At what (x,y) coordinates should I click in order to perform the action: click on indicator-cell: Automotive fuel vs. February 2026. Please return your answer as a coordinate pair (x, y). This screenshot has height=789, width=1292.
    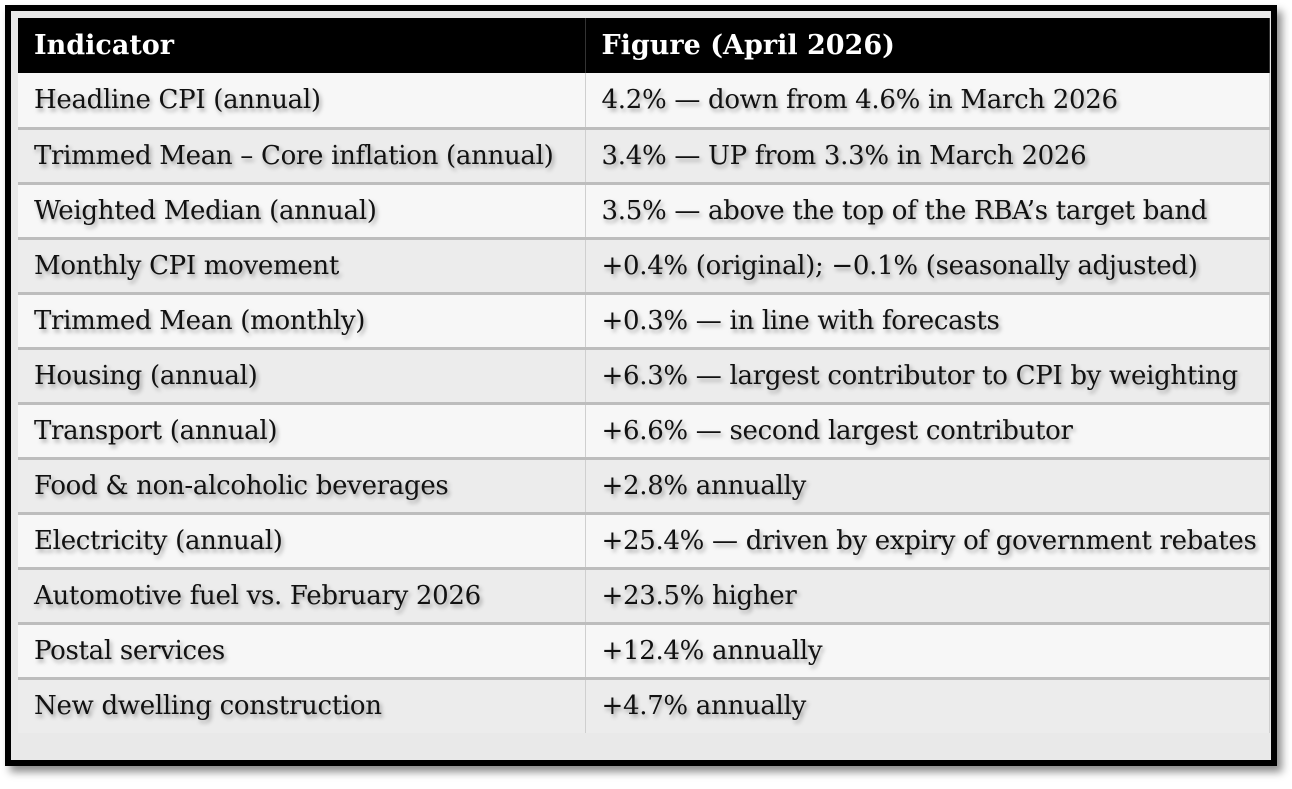
    Looking at the image, I should click on (302, 596).